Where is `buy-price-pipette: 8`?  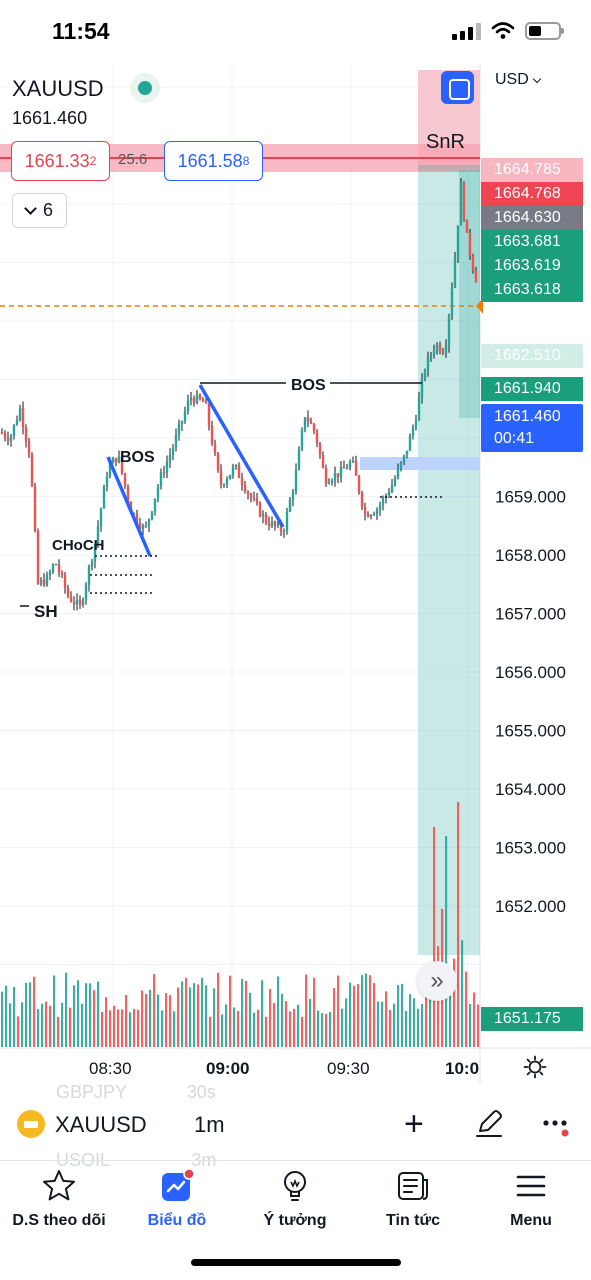 buy-price-pipette: 8 is located at coordinates (246, 161).